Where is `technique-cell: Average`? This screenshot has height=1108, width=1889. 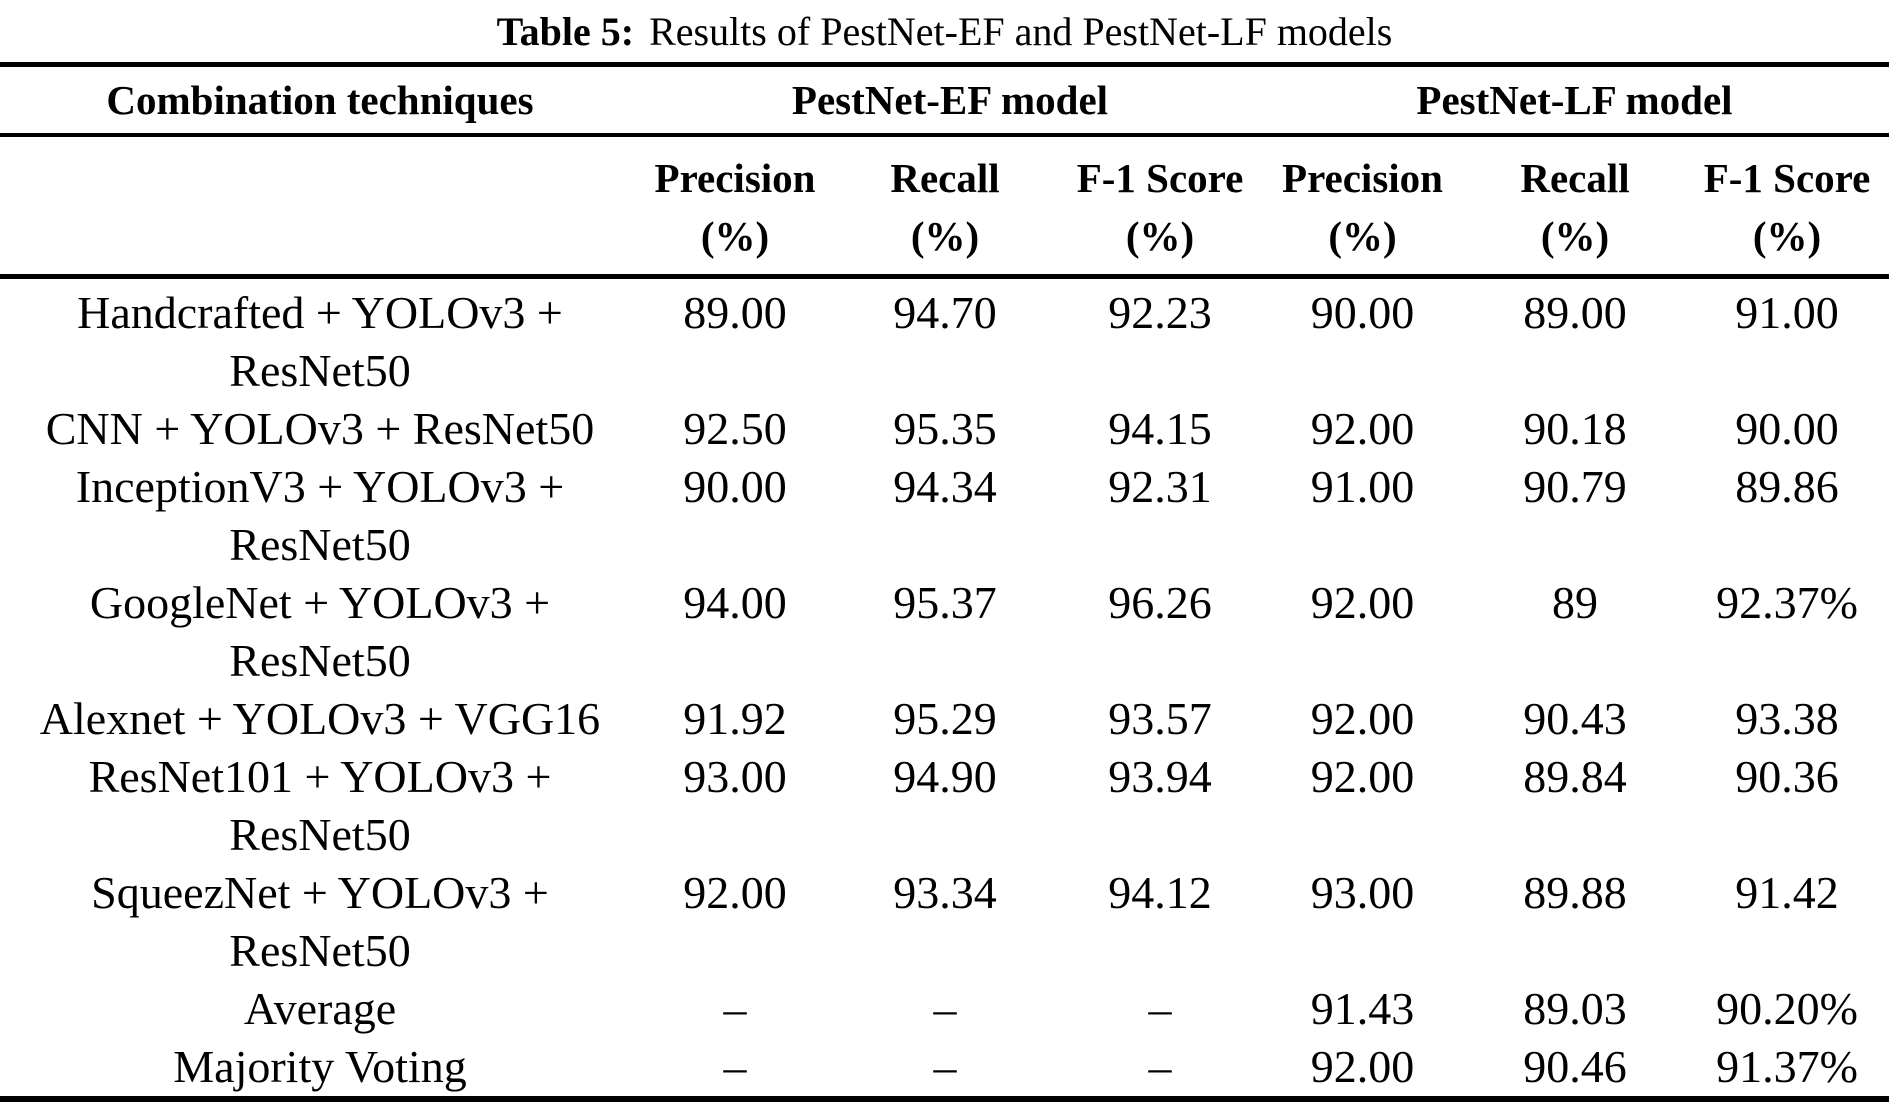 technique-cell: Average is located at coordinates (320, 1008).